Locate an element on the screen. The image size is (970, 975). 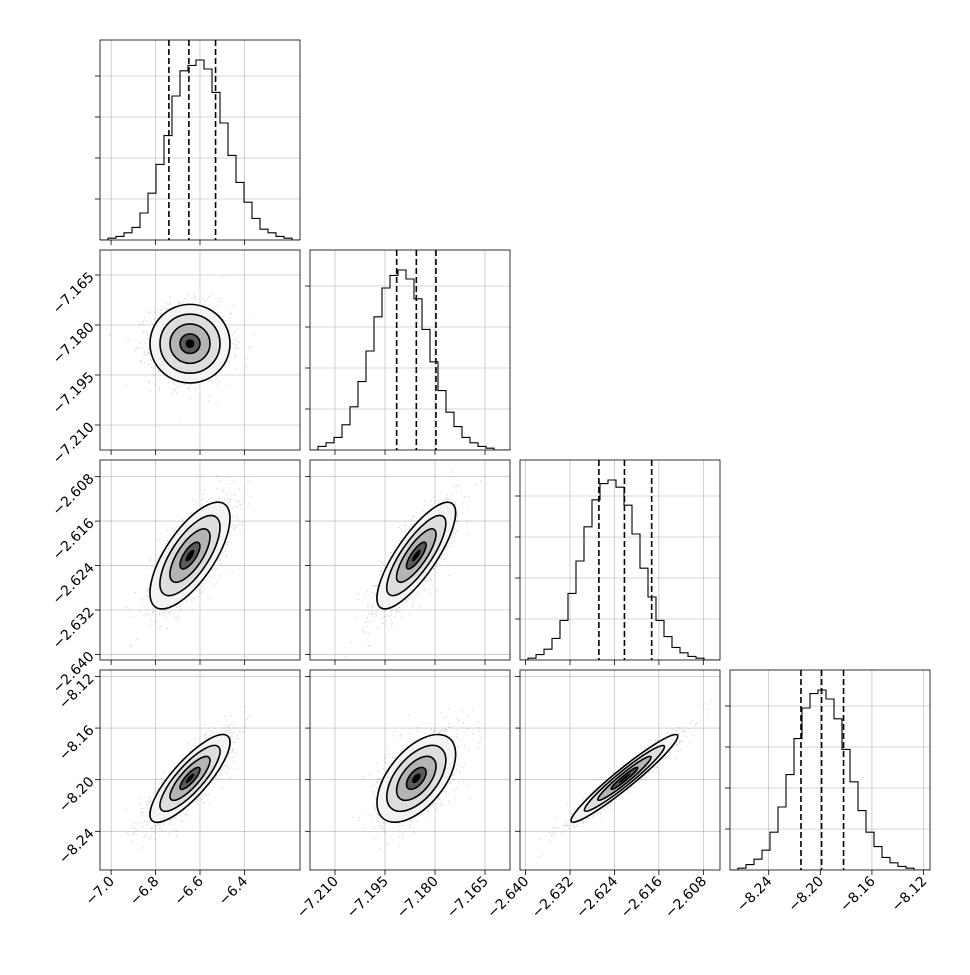
x-tick-label: −2.624 is located at coordinates (597, 897).